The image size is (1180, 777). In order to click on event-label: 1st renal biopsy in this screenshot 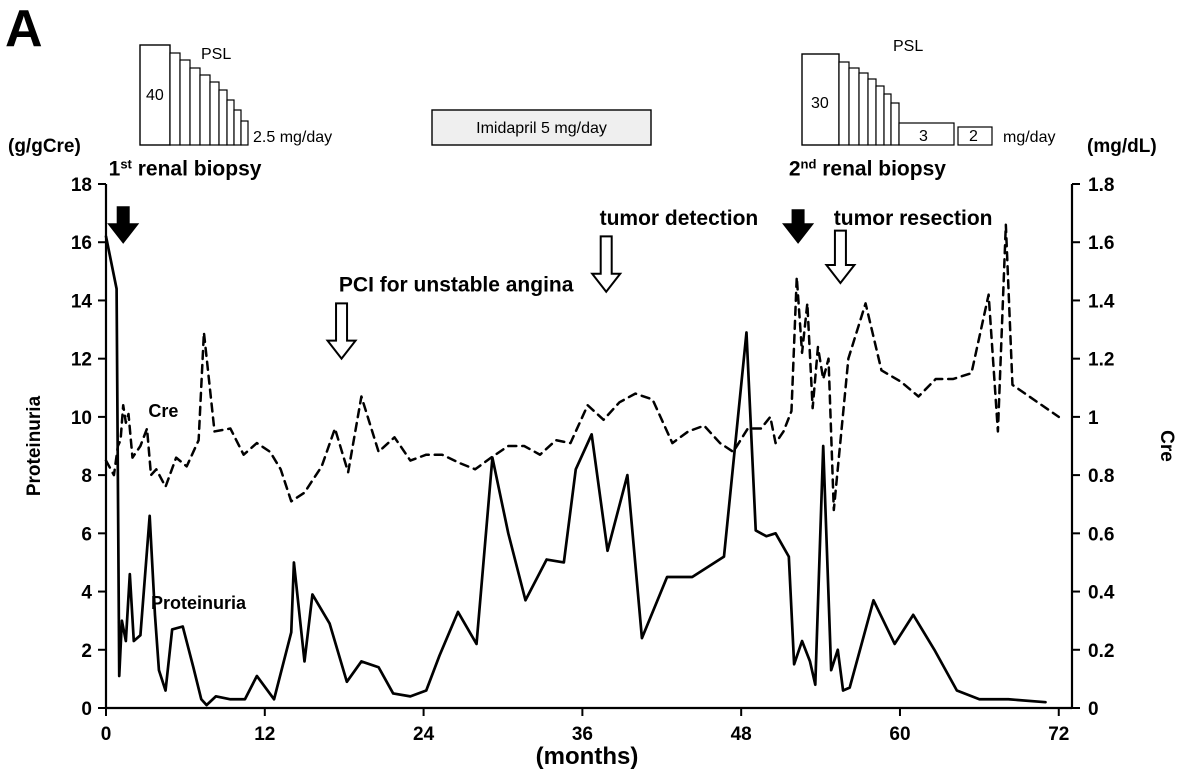, I will do `click(185, 168)`.